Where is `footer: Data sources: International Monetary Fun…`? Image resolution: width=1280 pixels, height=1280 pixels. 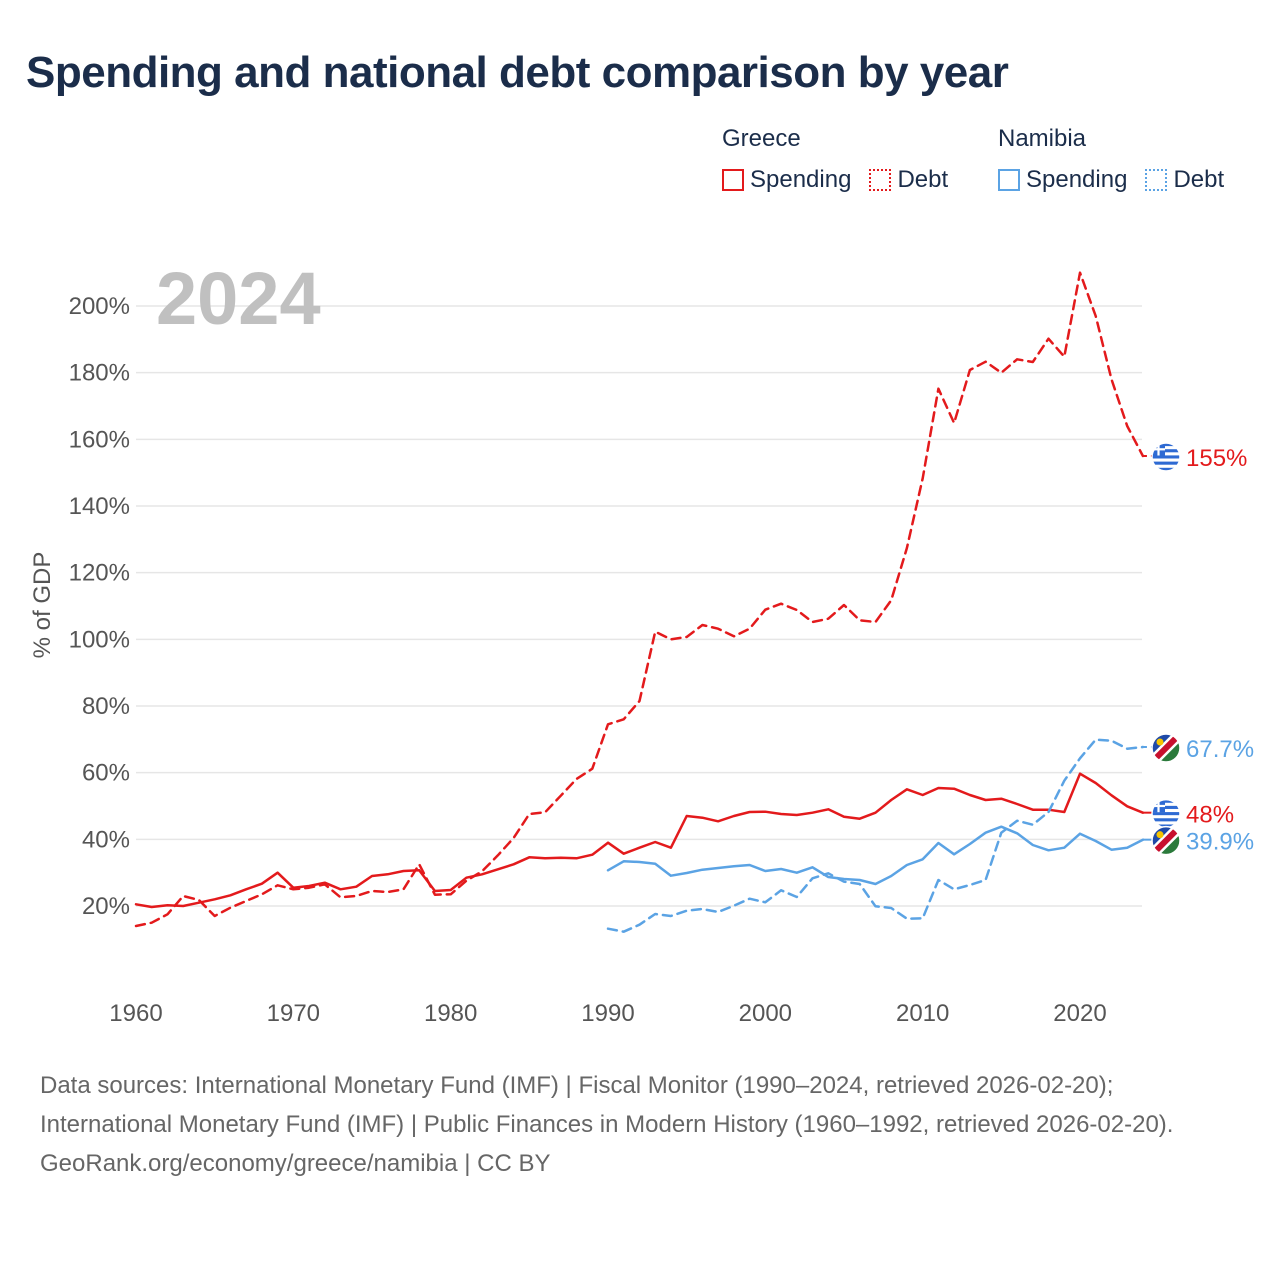 footer: Data sources: International Monetary Fun… is located at coordinates (640, 1124).